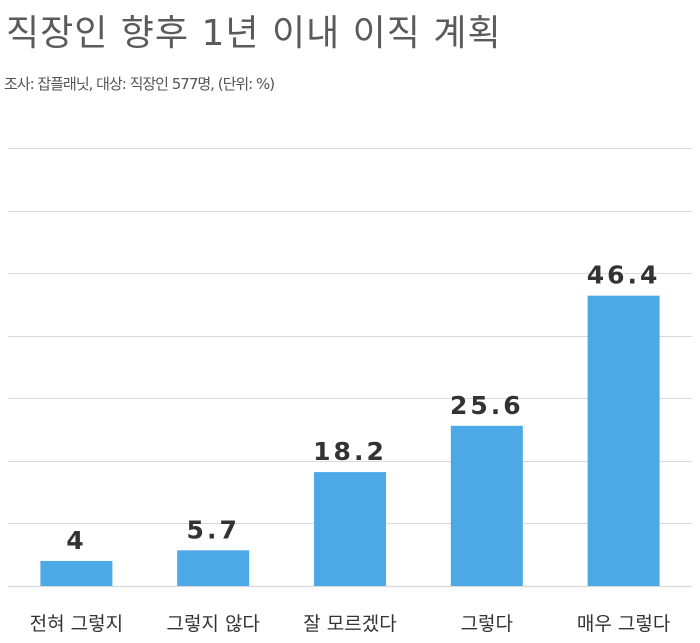 Image resolution: width=700 pixels, height=643 pixels. I want to click on category-label-1: 전혀 그렇지, so click(76, 624).